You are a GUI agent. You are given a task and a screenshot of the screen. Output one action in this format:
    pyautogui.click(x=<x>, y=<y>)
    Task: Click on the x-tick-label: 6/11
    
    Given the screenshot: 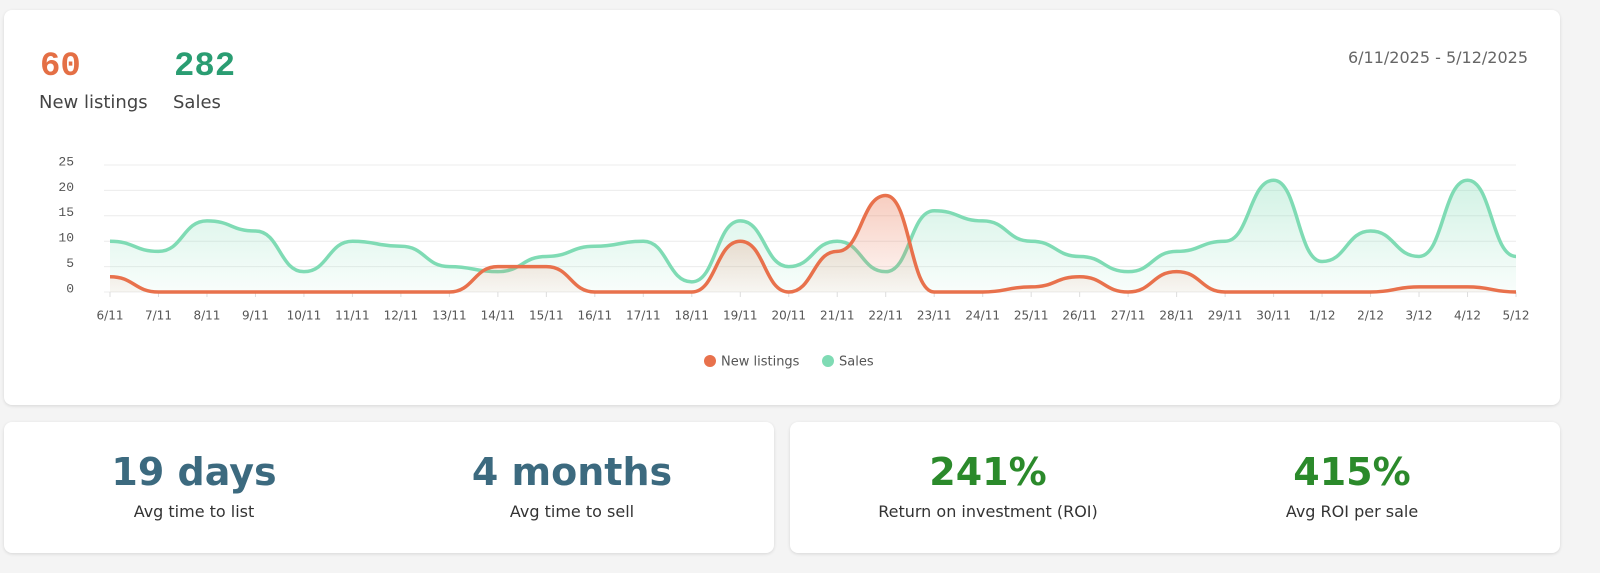 What is the action you would take?
    pyautogui.click(x=110, y=316)
    